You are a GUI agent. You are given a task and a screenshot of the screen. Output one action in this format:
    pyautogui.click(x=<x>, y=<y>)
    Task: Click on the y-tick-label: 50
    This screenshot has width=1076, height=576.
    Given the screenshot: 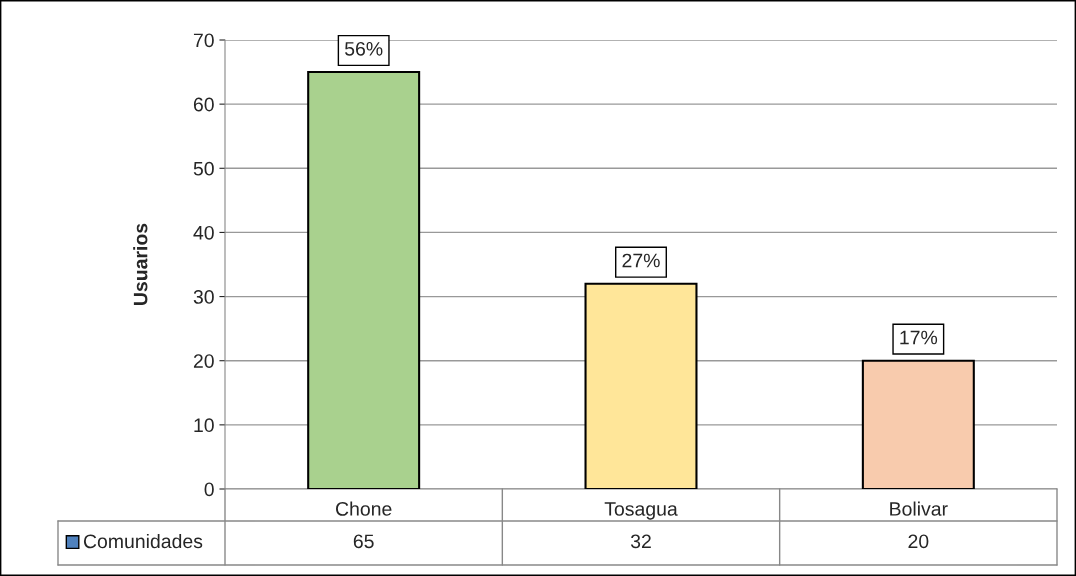 What is the action you would take?
    pyautogui.click(x=203, y=168)
    